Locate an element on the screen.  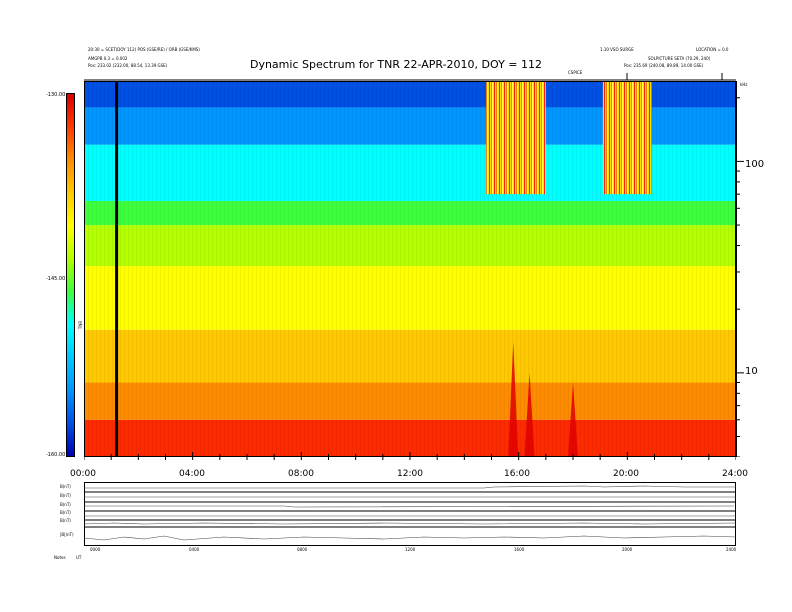
bottom-corner-label-1: Notes is located at coordinates (60, 557).